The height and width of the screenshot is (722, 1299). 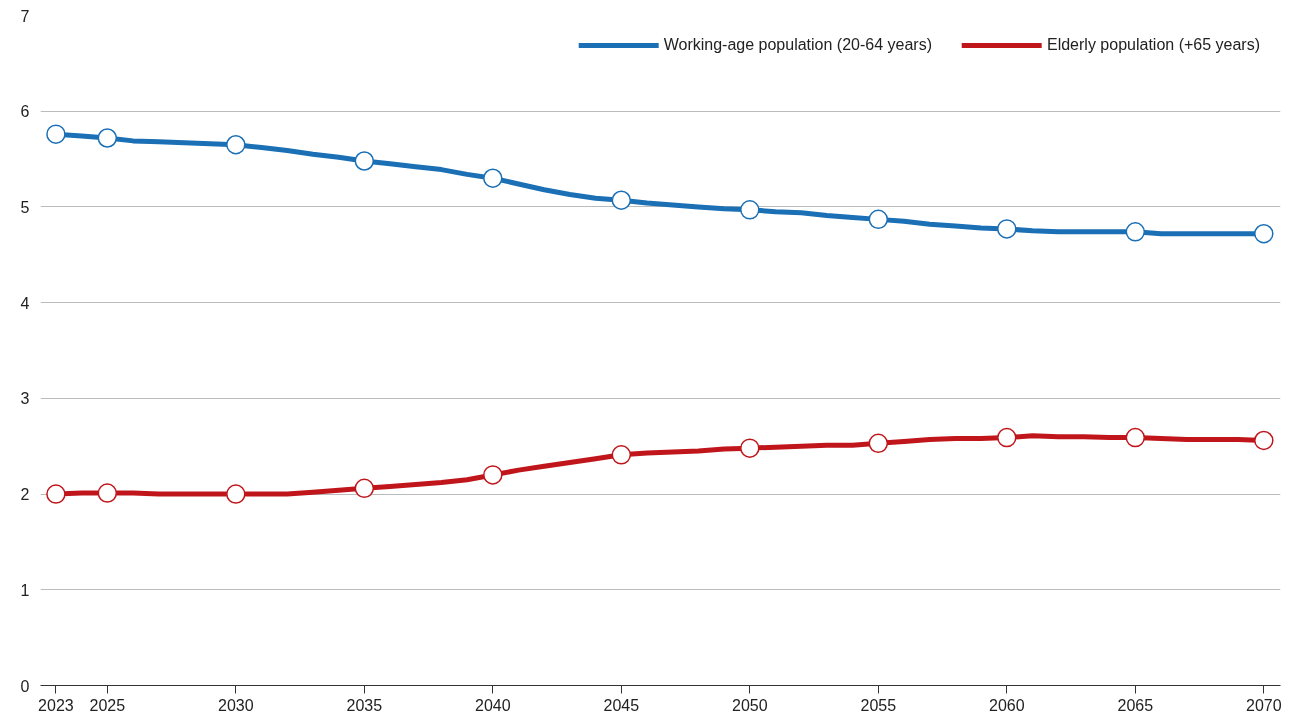 I want to click on y-tick-label: 2, so click(x=25, y=495).